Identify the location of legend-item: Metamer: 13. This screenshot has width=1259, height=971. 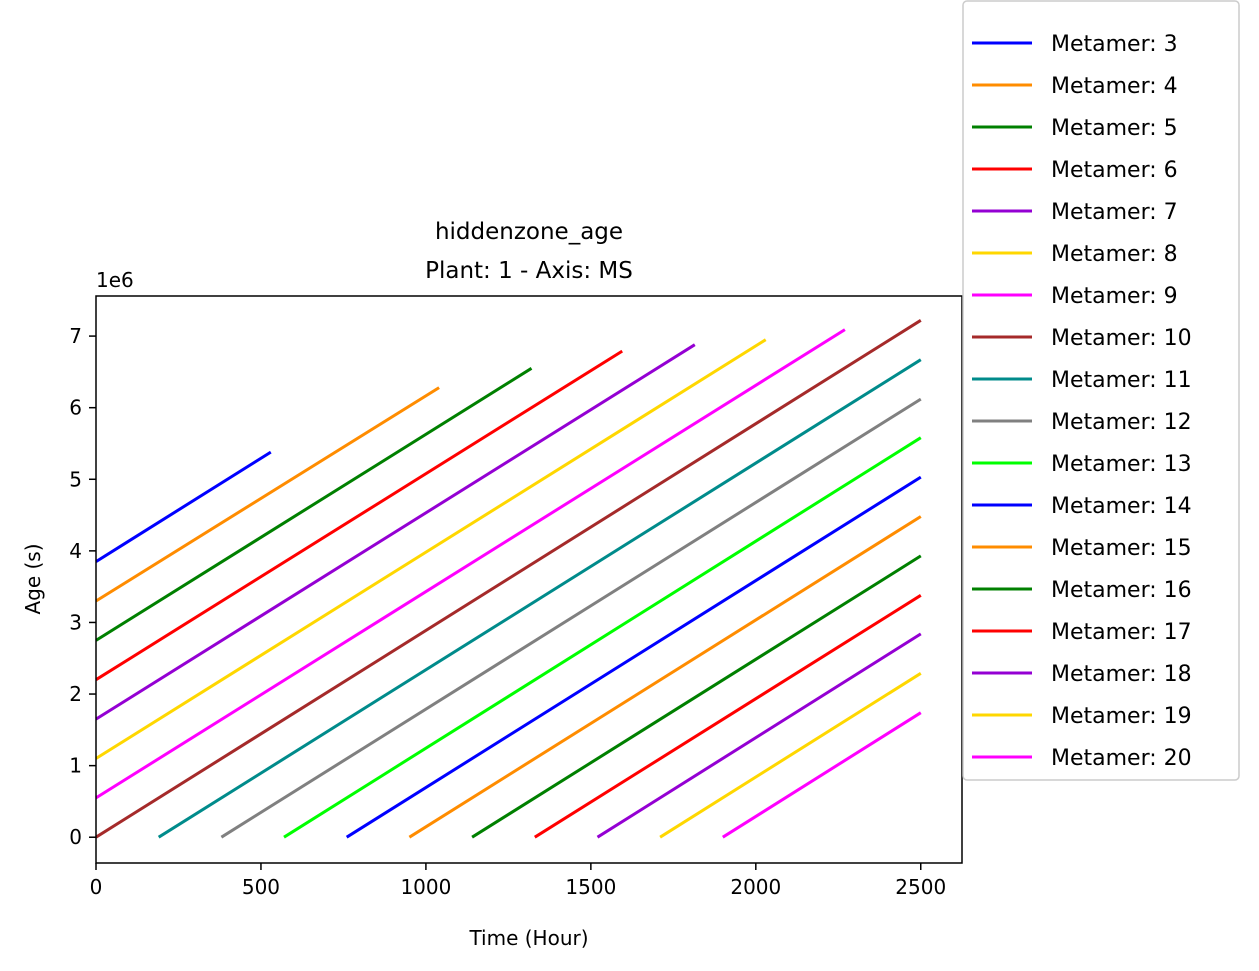
(1082, 464).